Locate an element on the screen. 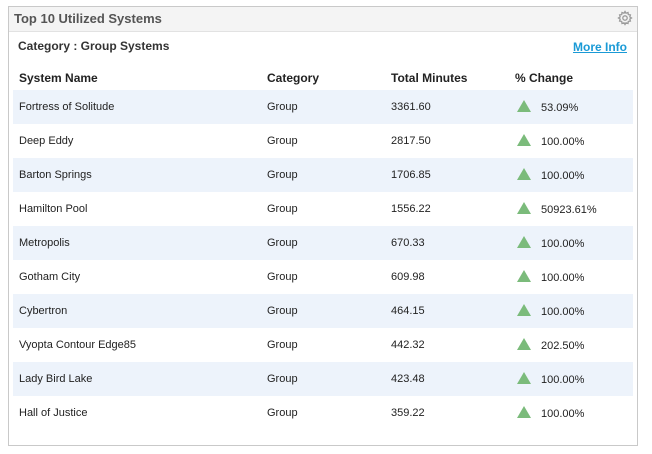 This screenshot has height=454, width=652. header-system-name: System Name is located at coordinates (58, 78).